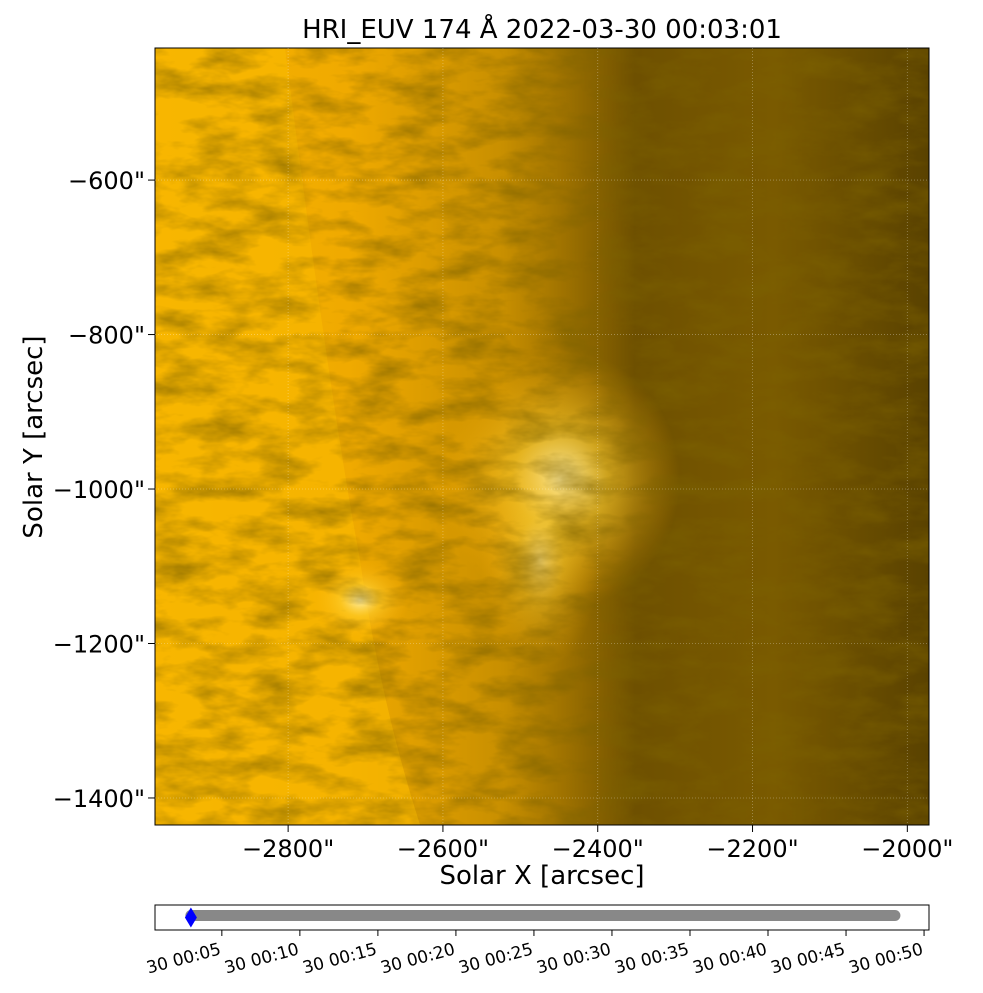 This screenshot has height=993, width=983. I want to click on x-tick-label: −2200", so click(752, 849).